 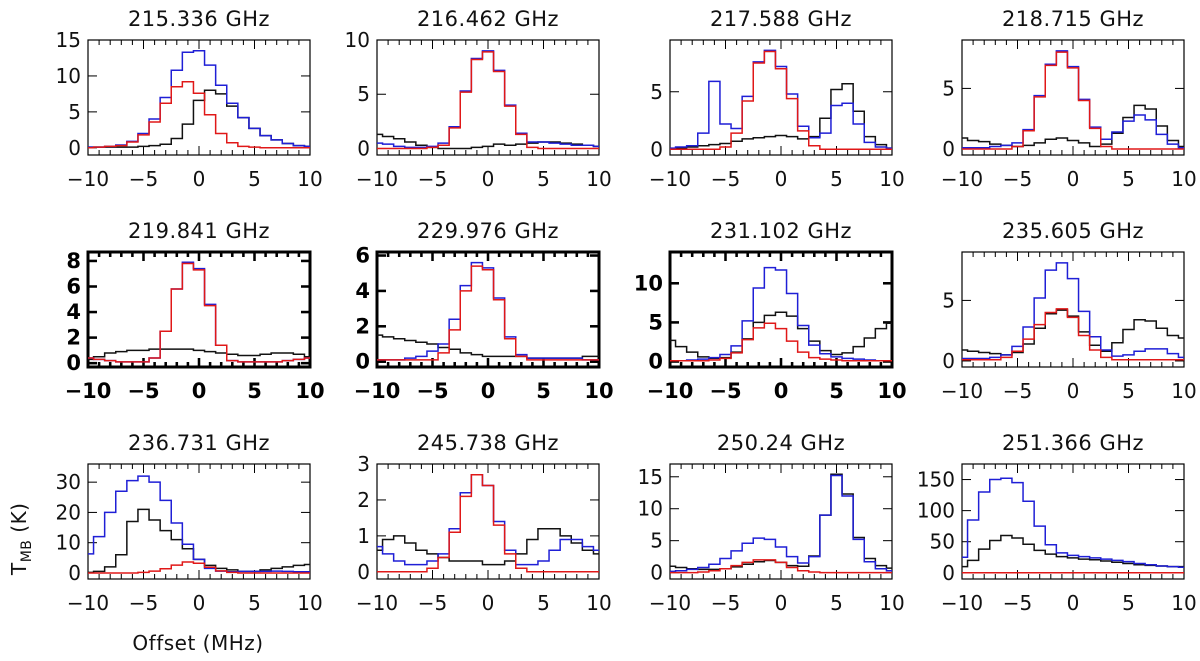 I want to click on panel-title: 217.588 GHz, so click(x=781, y=19).